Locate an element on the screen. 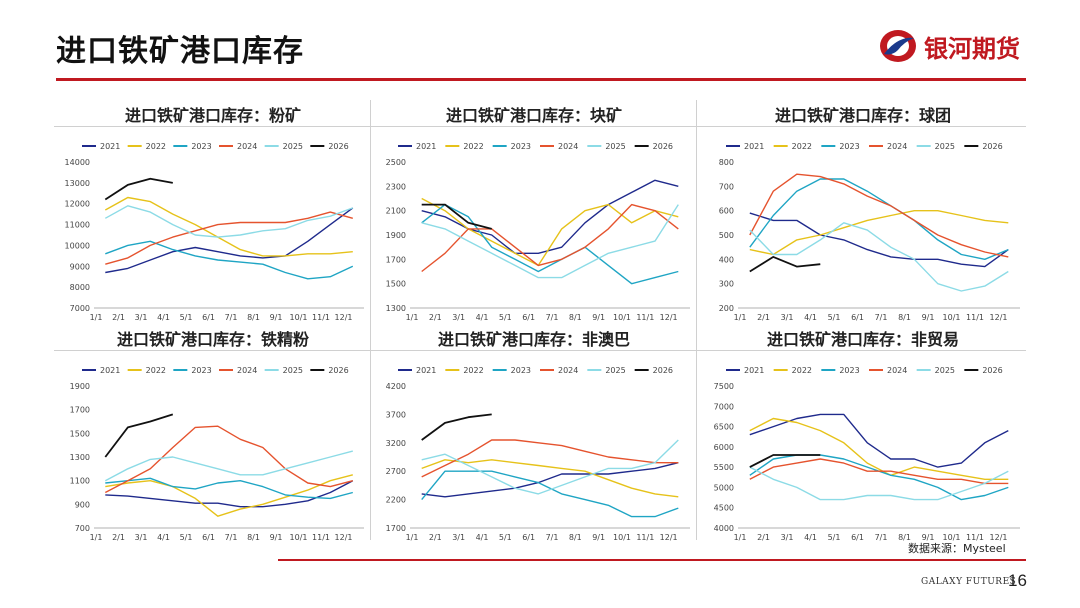 This screenshot has height=608, width=1080. page-number: 16 is located at coordinates (1017, 580).